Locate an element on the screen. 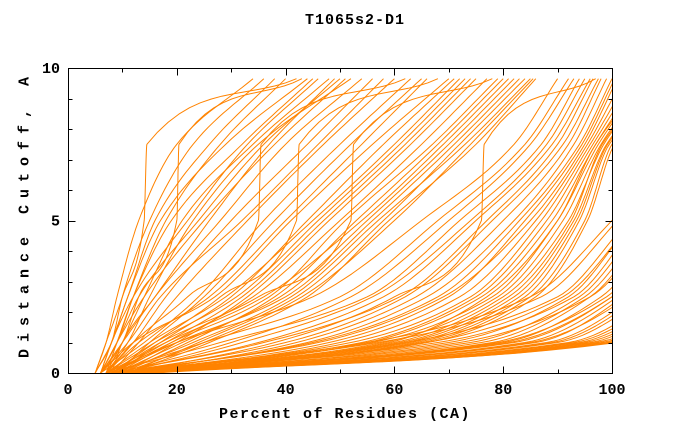  x-tick-label: 60 is located at coordinates (394, 390).